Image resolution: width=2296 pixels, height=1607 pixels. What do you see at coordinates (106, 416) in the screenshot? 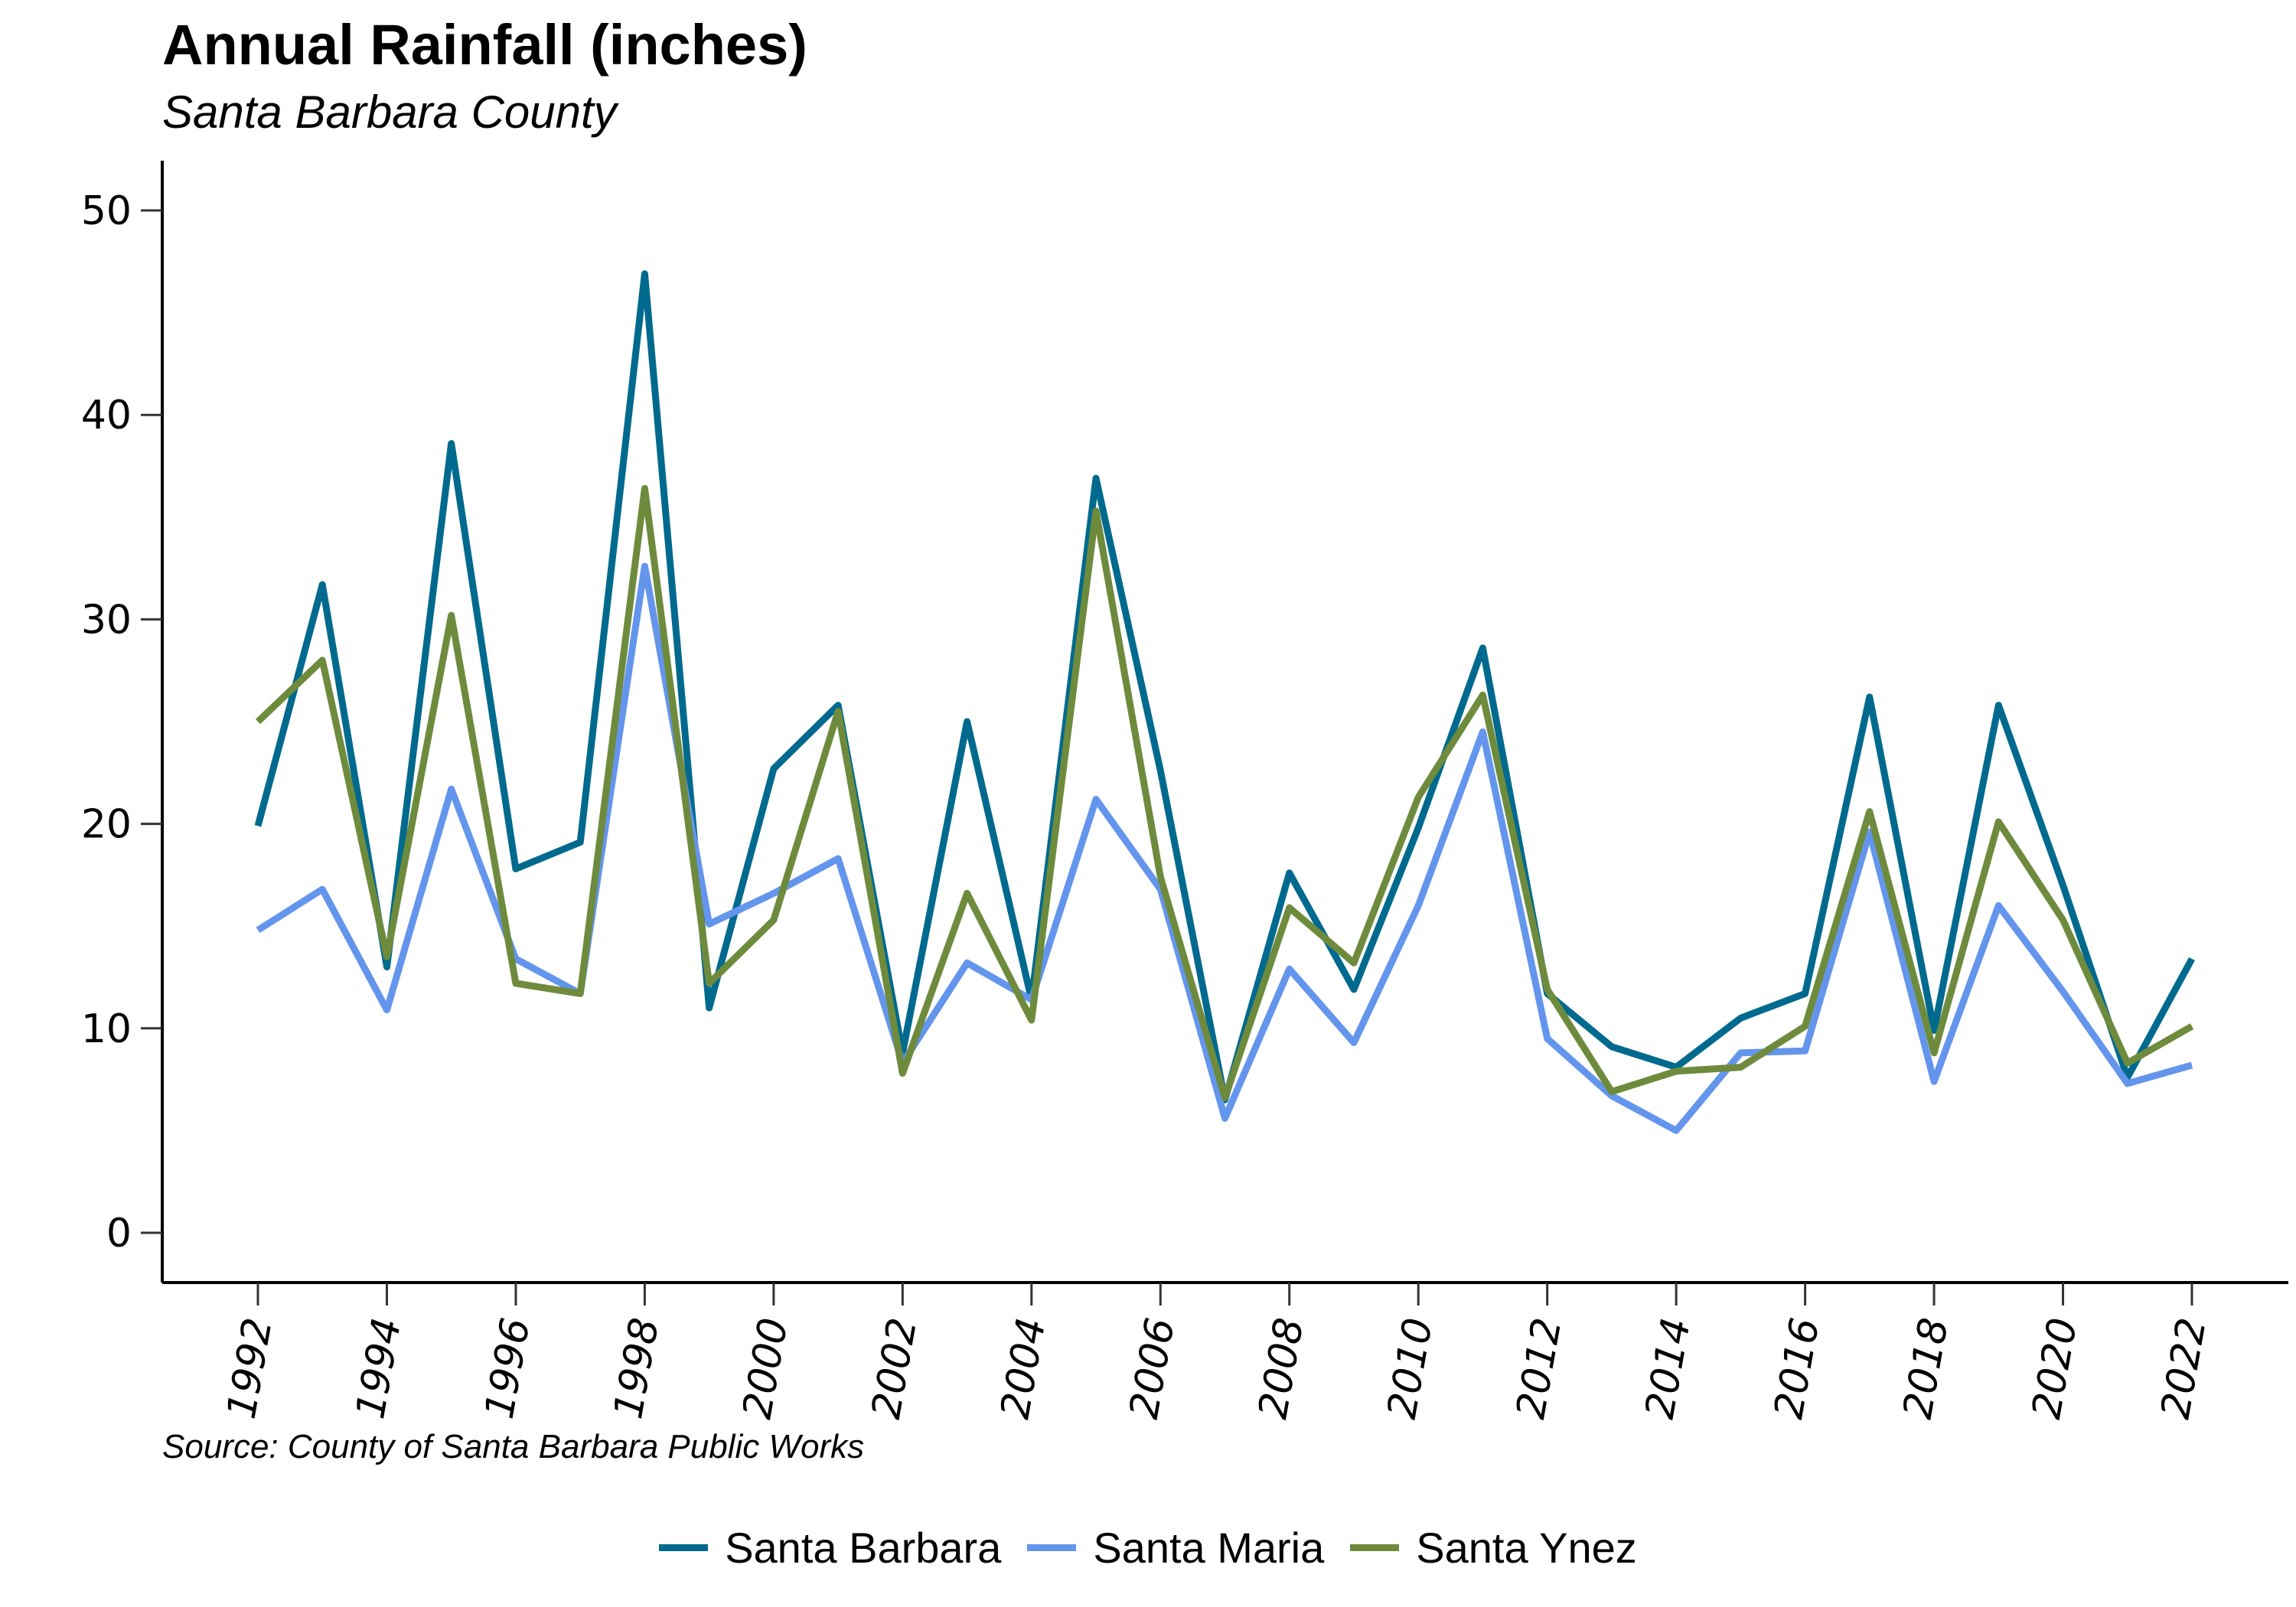
I see `y-tick-label: 40` at bounding box center [106, 416].